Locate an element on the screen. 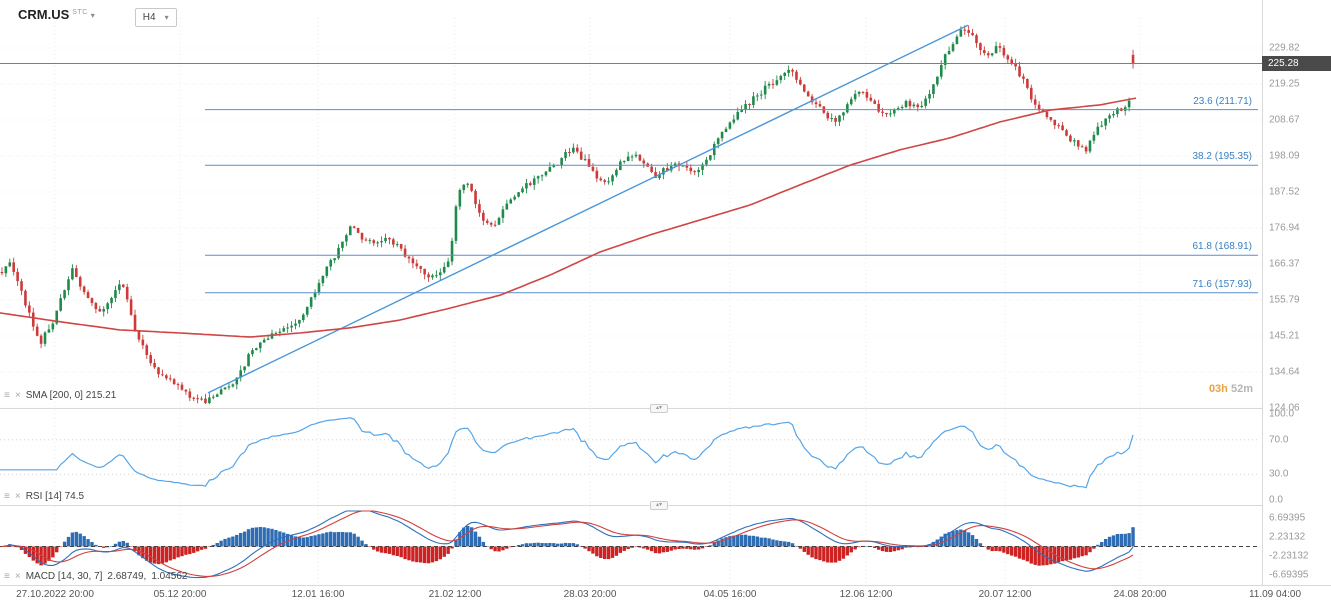 The image size is (1331, 612). price-axis-label: 229.82 is located at coordinates (1284, 48).